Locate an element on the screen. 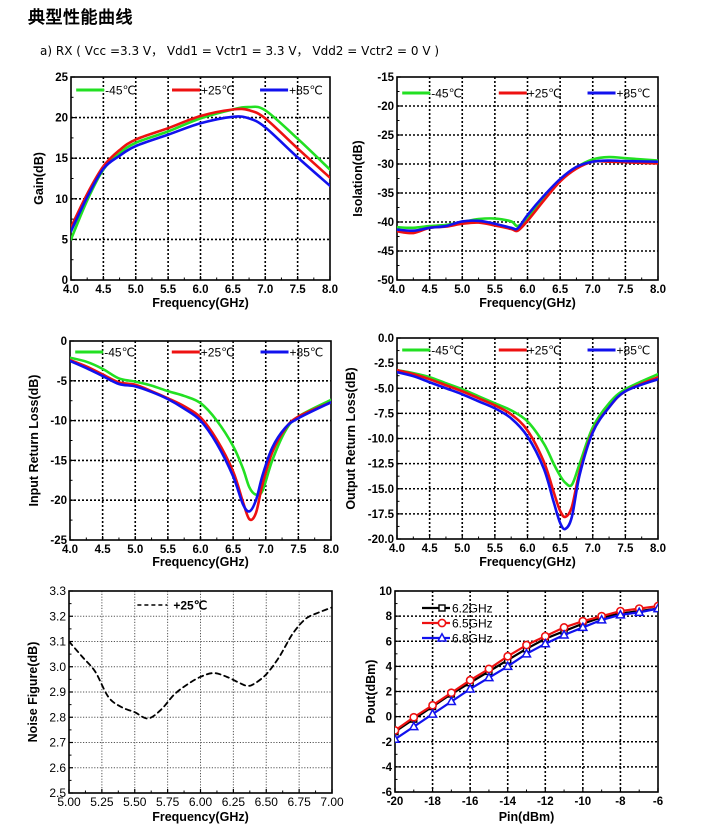 This screenshot has width=703, height=832. y-tick-label: 8 is located at coordinates (389, 617).